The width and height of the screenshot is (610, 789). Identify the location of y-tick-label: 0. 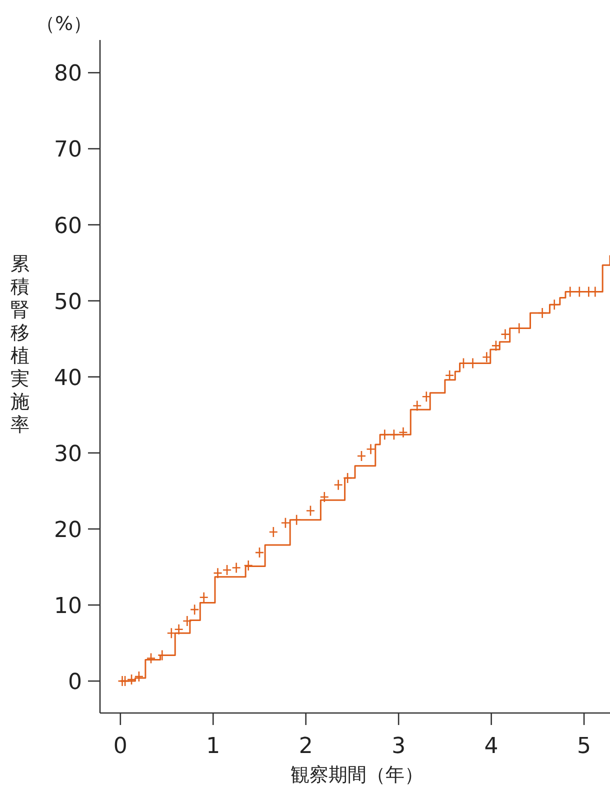
(75, 683).